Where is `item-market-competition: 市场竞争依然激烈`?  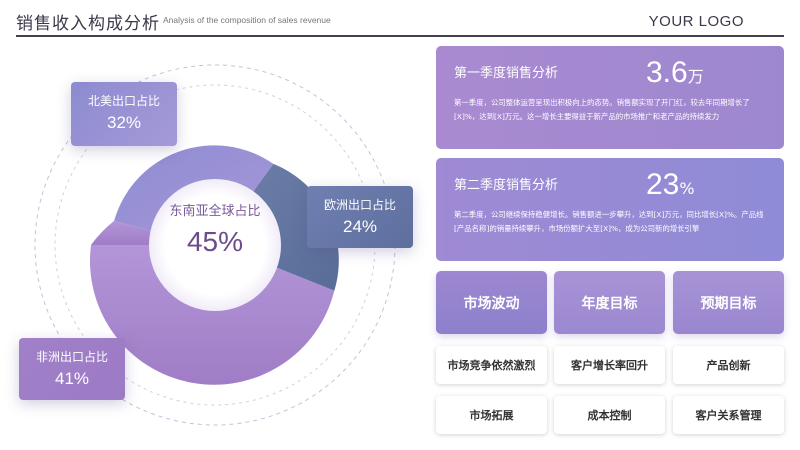
item-market-competition: 市场竞争依然激烈 is located at coordinates (491, 365).